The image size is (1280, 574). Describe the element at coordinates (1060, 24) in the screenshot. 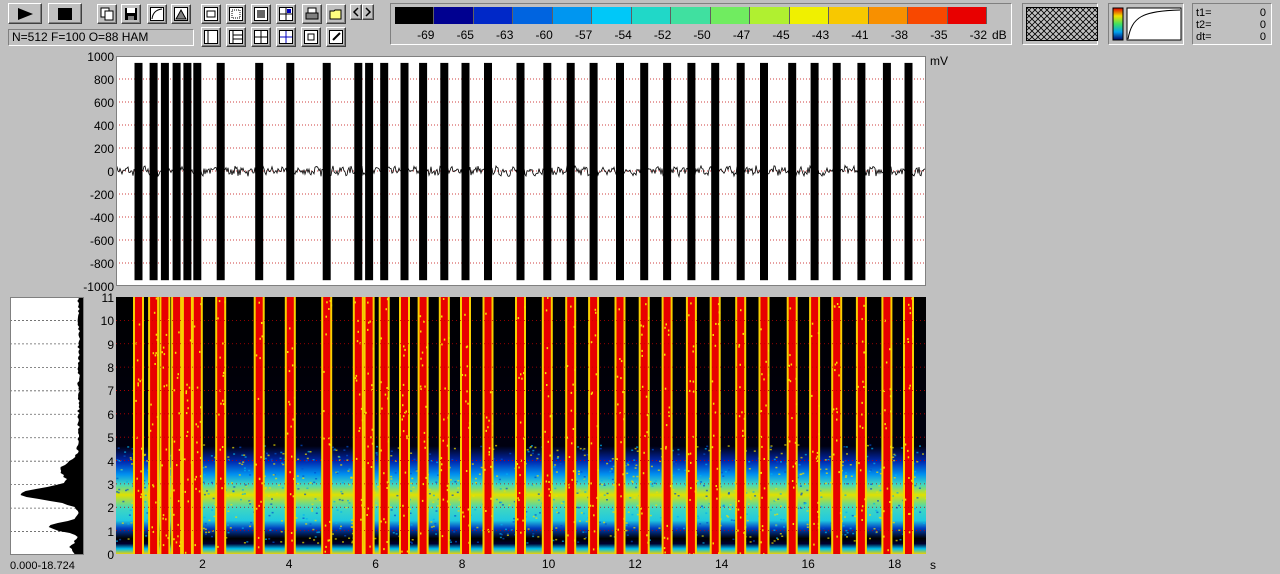

I see `palette-pattern-panel` at that location.